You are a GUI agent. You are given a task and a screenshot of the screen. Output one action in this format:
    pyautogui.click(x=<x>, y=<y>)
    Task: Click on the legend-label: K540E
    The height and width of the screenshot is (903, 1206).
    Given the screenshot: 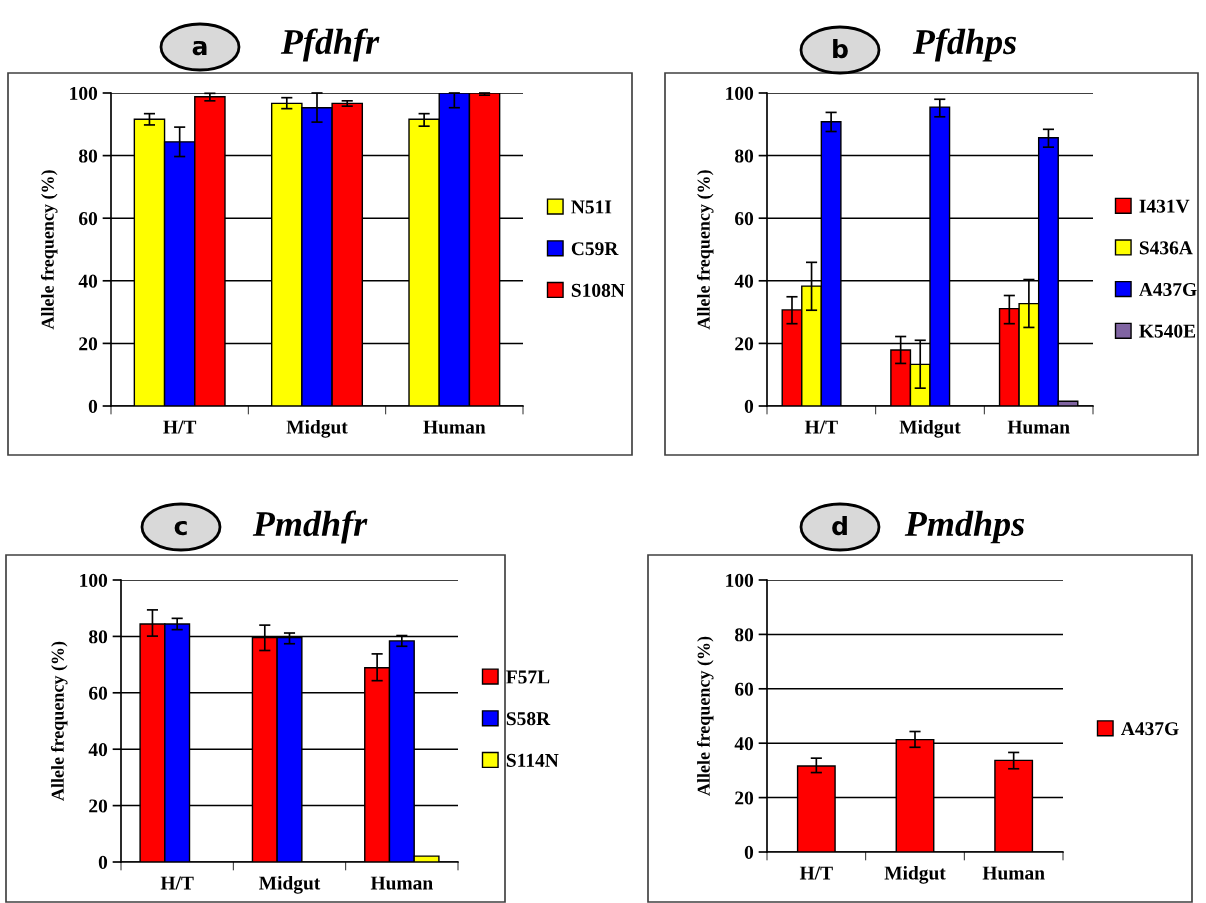 What is the action you would take?
    pyautogui.click(x=1167, y=331)
    